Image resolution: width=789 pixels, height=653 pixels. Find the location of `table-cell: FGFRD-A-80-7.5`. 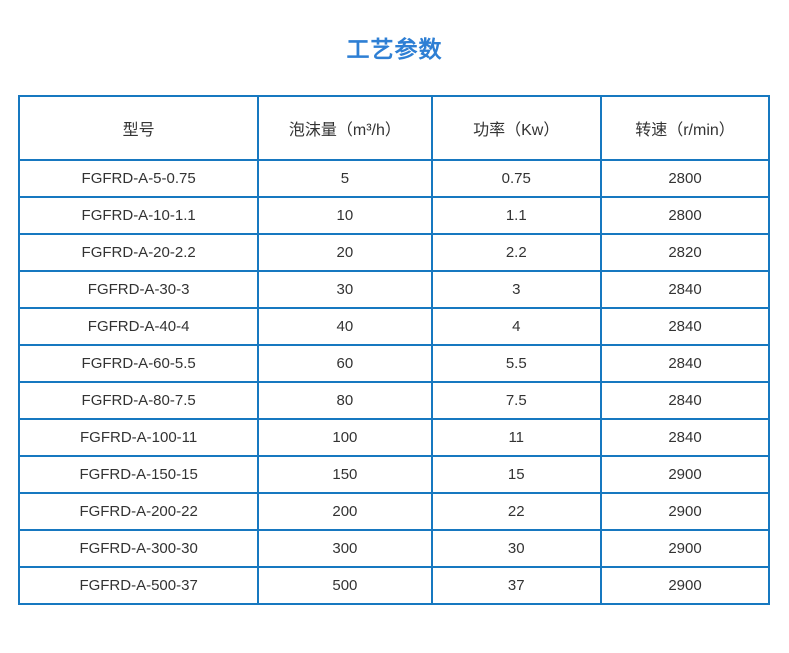

table-cell: FGFRD-A-80-7.5 is located at coordinates (138, 400).